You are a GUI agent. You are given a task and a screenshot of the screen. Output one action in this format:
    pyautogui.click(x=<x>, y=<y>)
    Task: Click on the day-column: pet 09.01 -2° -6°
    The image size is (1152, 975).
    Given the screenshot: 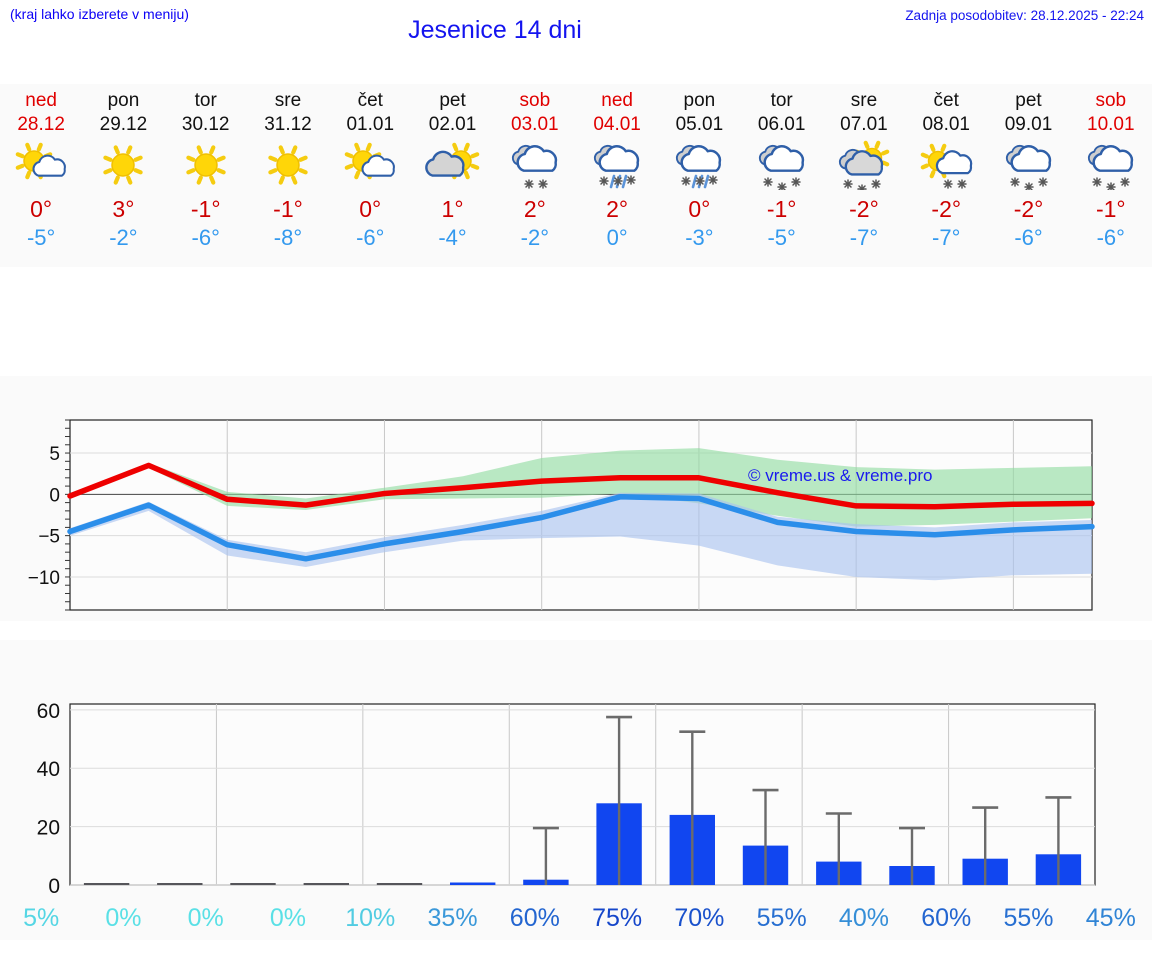 What is the action you would take?
    pyautogui.click(x=1028, y=175)
    